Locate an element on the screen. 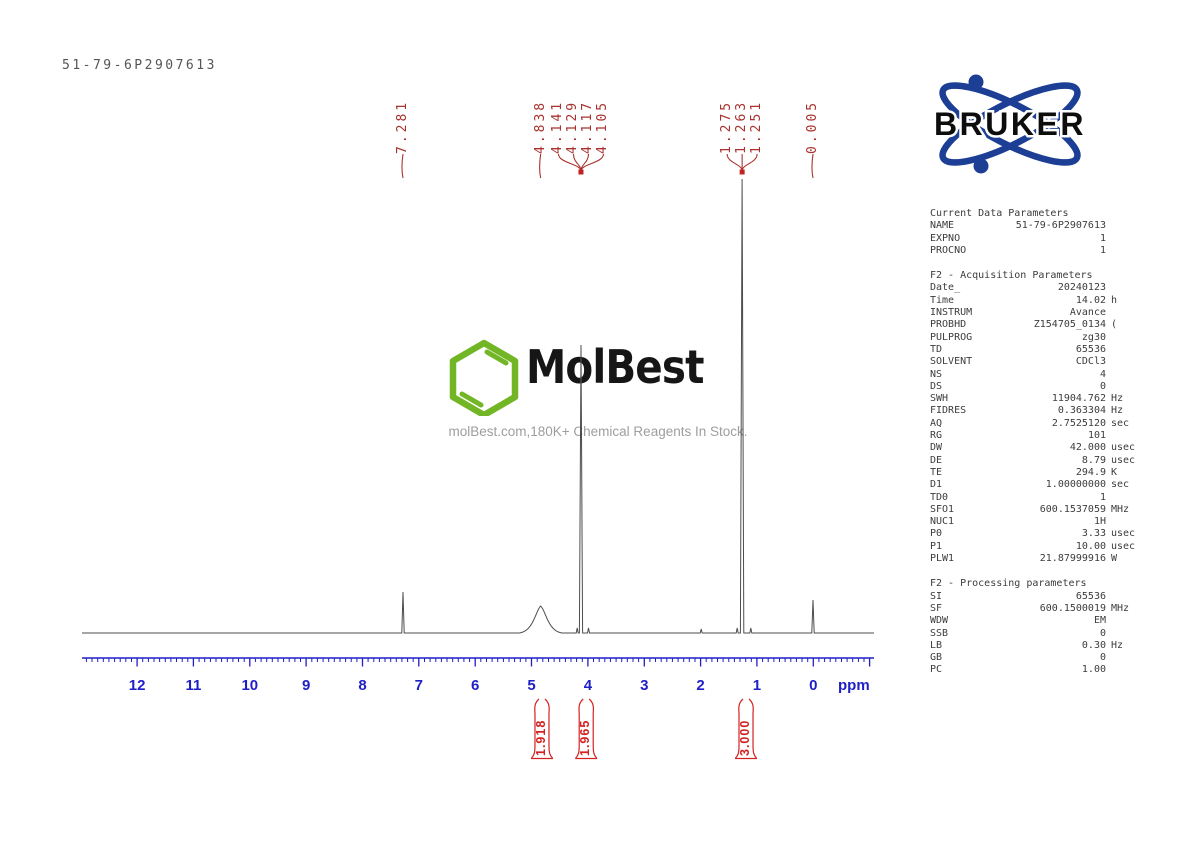 Image resolution: width=1190 pixels, height=842 pixels. parameter-row: SOLVENT CDCl3 is located at coordinates (1045, 362).